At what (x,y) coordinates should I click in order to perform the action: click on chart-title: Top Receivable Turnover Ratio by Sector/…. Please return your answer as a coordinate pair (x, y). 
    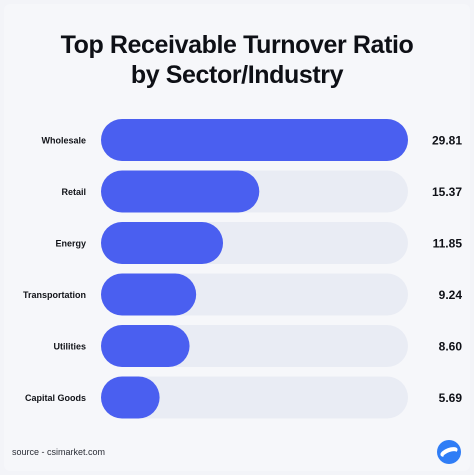
    Looking at the image, I should click on (237, 60).